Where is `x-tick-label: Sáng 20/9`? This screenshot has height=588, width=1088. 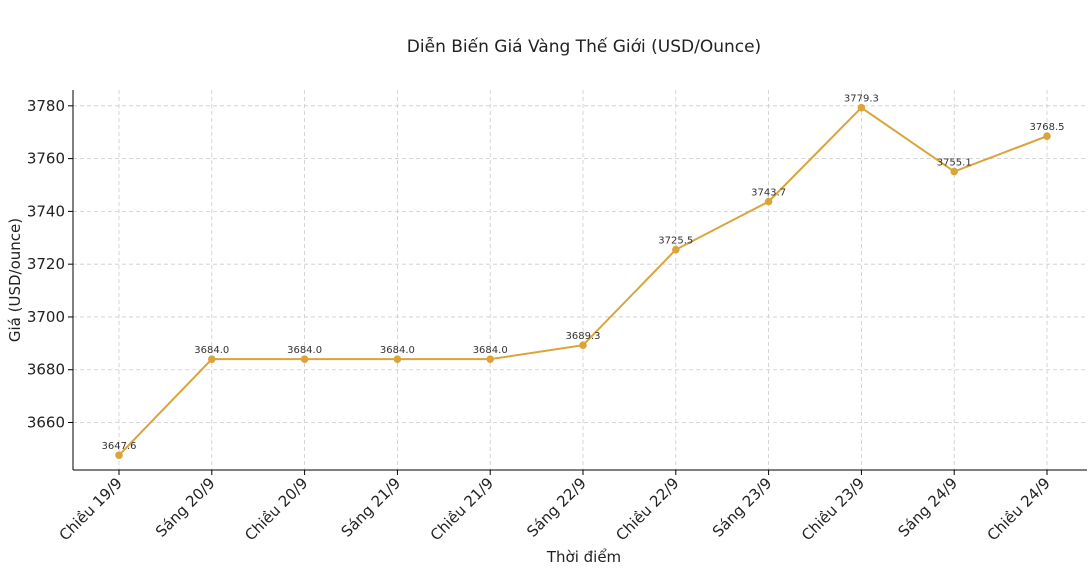
x-tick-label: Sáng 20/9 is located at coordinates (185, 507).